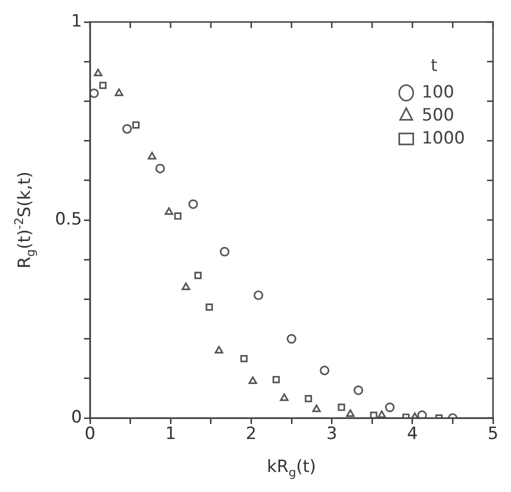 This screenshot has width=511, height=492. I want to click on legend-label: 1000, so click(443, 138).